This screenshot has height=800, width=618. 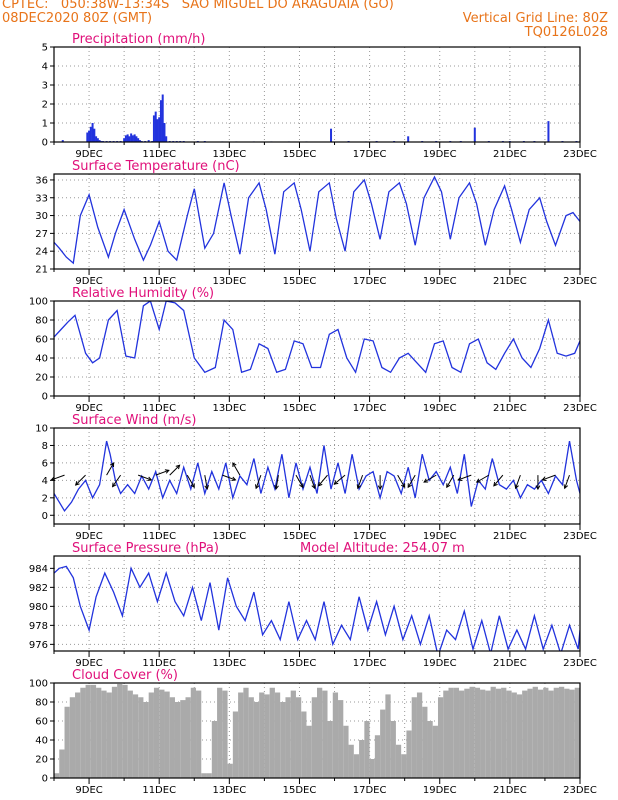 What do you see at coordinates (41, 741) in the screenshot?
I see `y-tick-label: 40` at bounding box center [41, 741].